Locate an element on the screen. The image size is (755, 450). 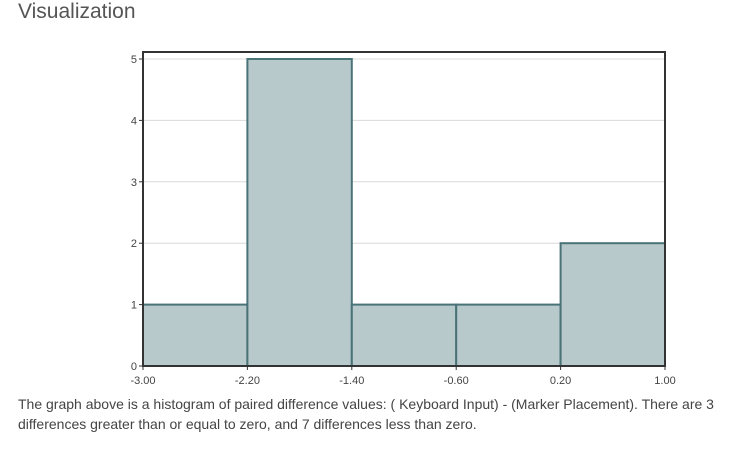
x-tick-label: -0.60 is located at coordinates (456, 381).